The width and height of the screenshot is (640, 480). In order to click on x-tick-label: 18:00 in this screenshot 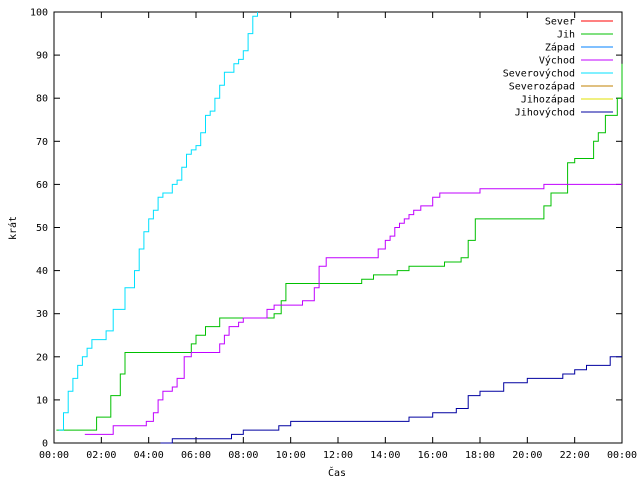, I will do `click(480, 455)`.